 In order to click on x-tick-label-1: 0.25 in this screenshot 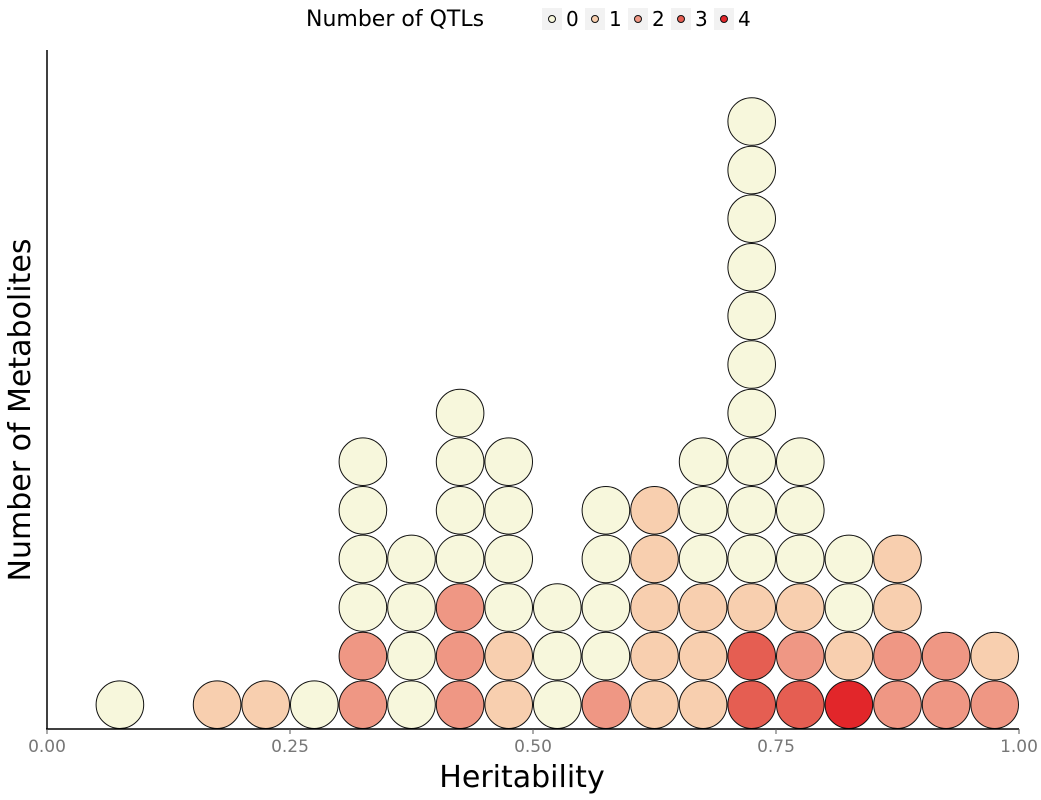, I will do `click(290, 747)`.